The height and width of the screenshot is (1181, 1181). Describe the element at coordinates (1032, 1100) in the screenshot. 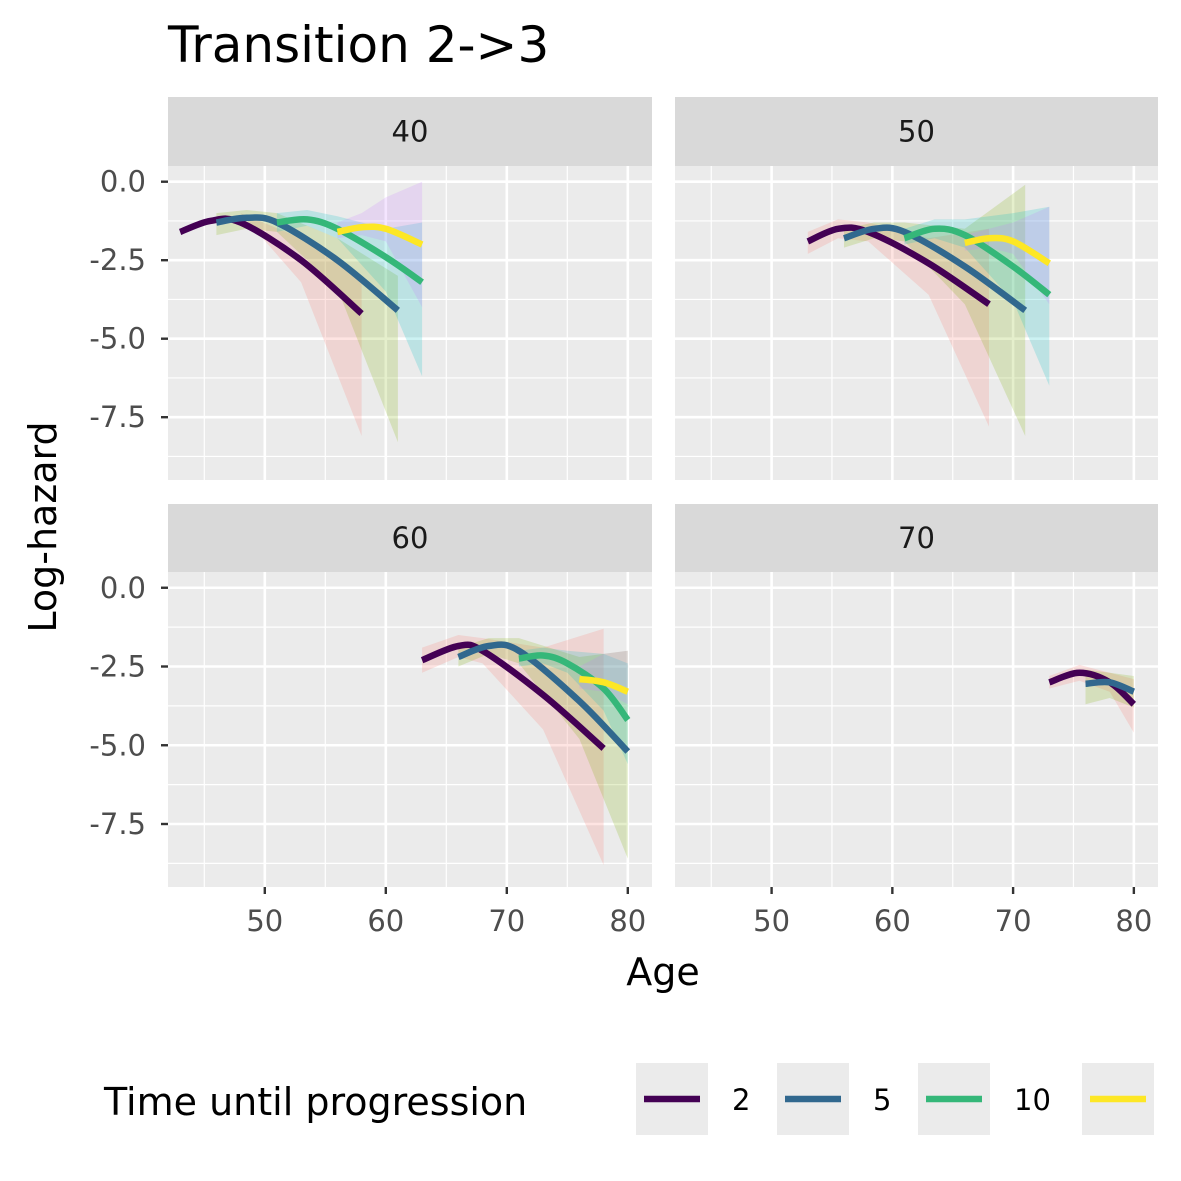

I see `legend-label: 10` at that location.